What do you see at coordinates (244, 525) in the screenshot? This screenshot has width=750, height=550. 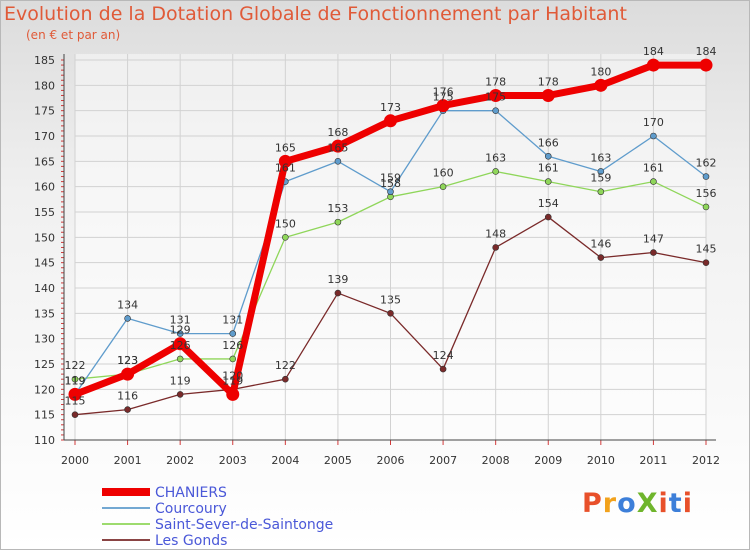 I see `legend-label: Saint-Sever-de-Saintonge` at bounding box center [244, 525].